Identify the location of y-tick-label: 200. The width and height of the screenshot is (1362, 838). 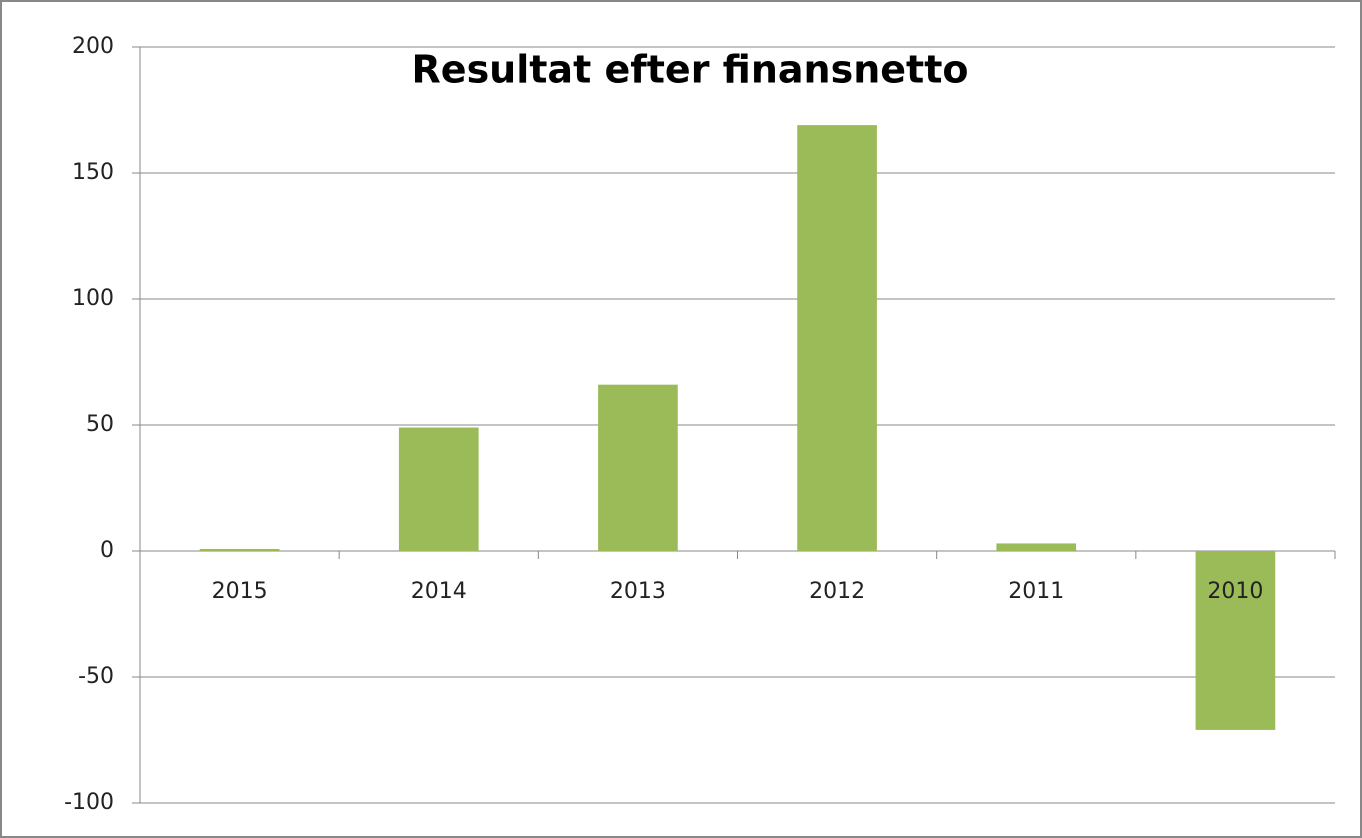
(93, 46).